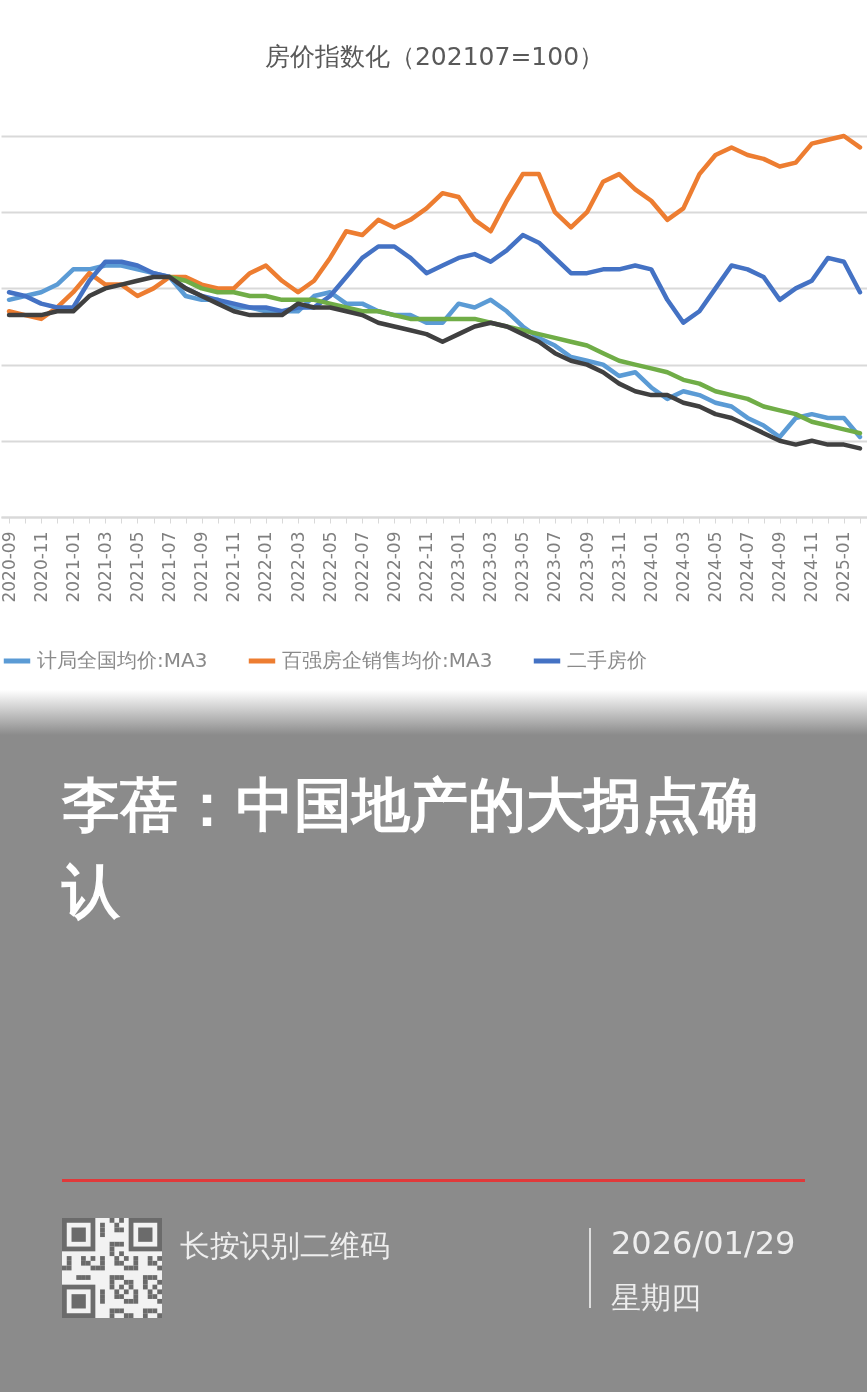 Image resolution: width=867 pixels, height=1392 pixels. Describe the element at coordinates (410, 848) in the screenshot. I see `text: 李蓓：中国地产的大拐点确认` at that location.